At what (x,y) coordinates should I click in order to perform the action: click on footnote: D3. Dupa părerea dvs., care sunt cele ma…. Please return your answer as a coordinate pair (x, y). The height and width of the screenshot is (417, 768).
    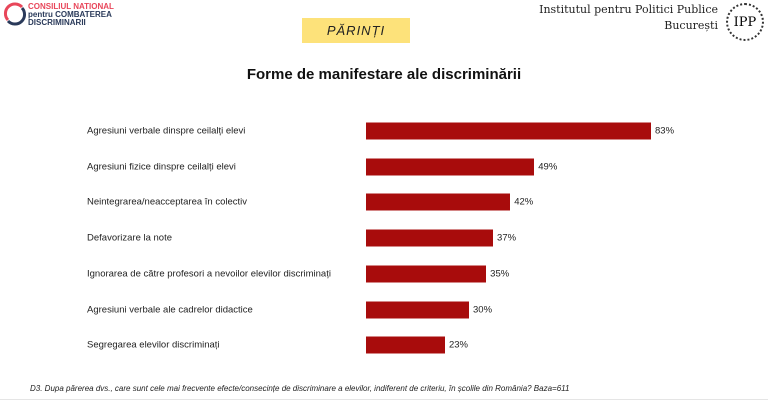
    Looking at the image, I should click on (300, 388).